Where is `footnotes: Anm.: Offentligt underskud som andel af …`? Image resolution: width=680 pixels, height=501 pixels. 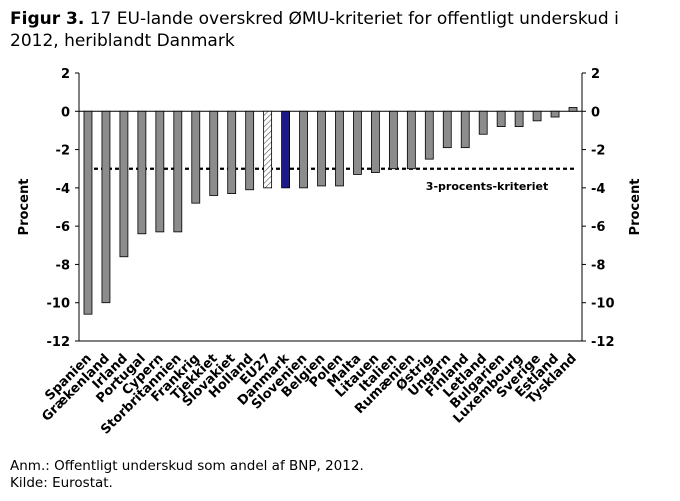
footnotes: Anm.: Offentligt underskud som andel af … is located at coordinates (187, 475).